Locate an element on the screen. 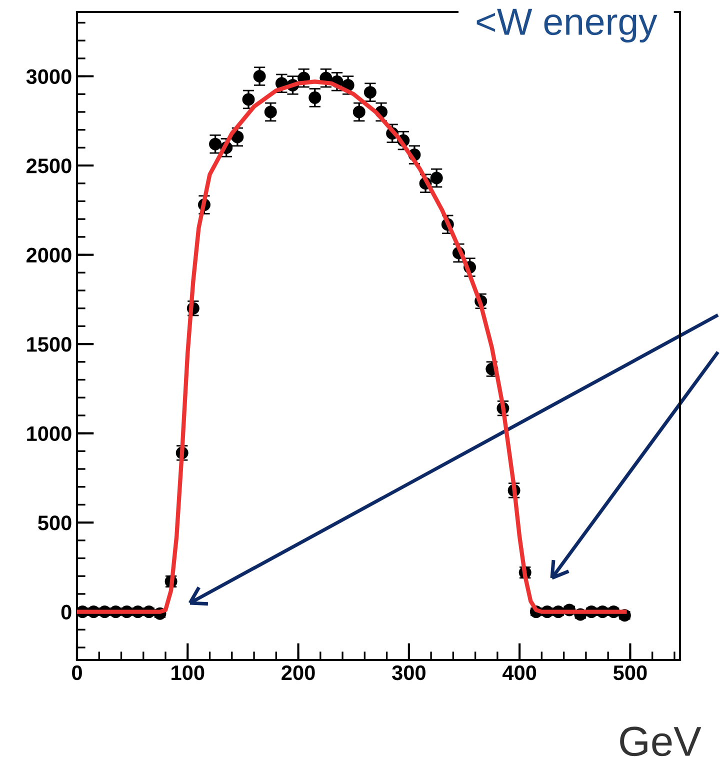 The width and height of the screenshot is (720, 777). y-tick-label: 500 is located at coordinates (55, 523).